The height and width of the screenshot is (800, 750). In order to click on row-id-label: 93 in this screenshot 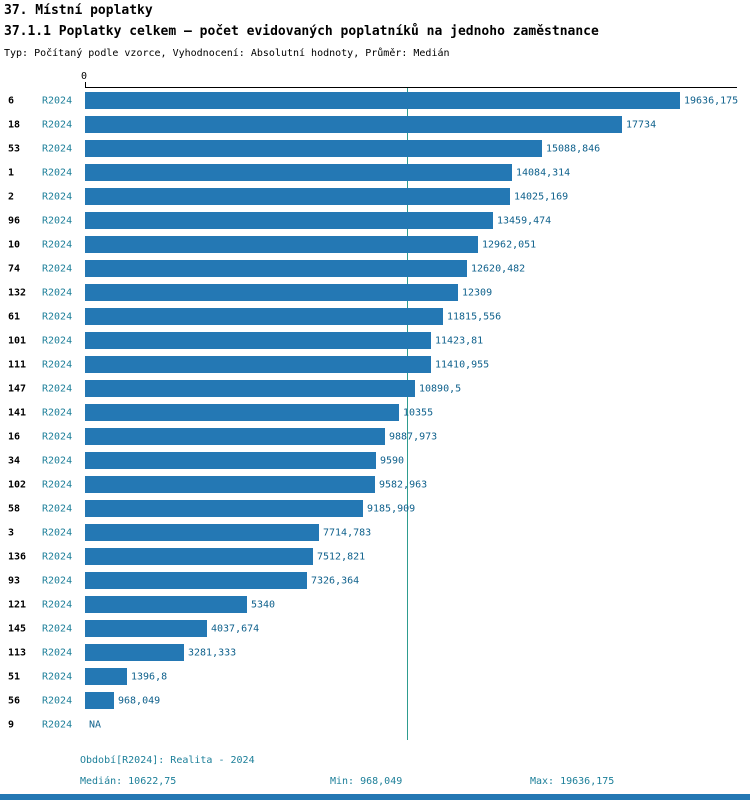, I will do `click(14, 581)`.